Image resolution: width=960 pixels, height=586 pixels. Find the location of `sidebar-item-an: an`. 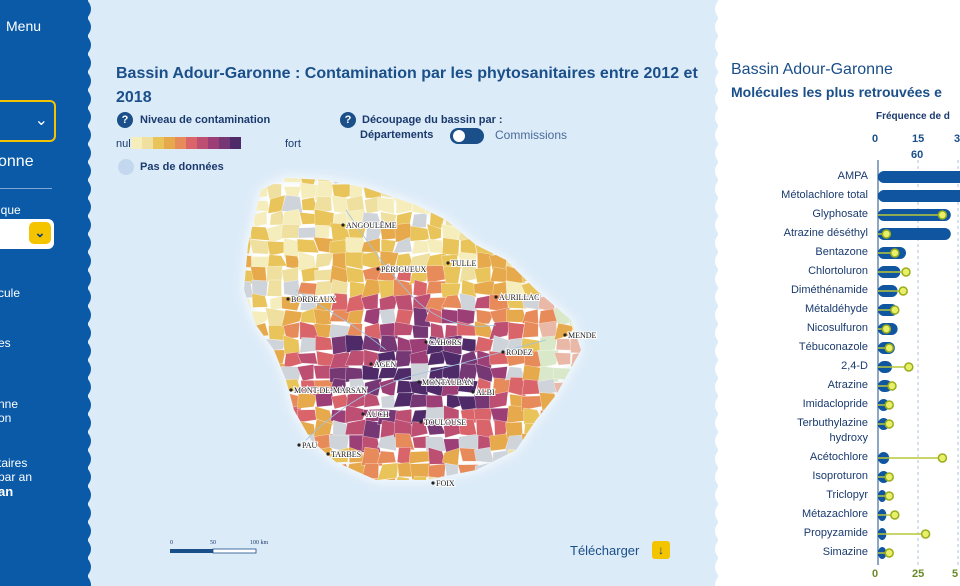

sidebar-item-an: an is located at coordinates (7, 491).